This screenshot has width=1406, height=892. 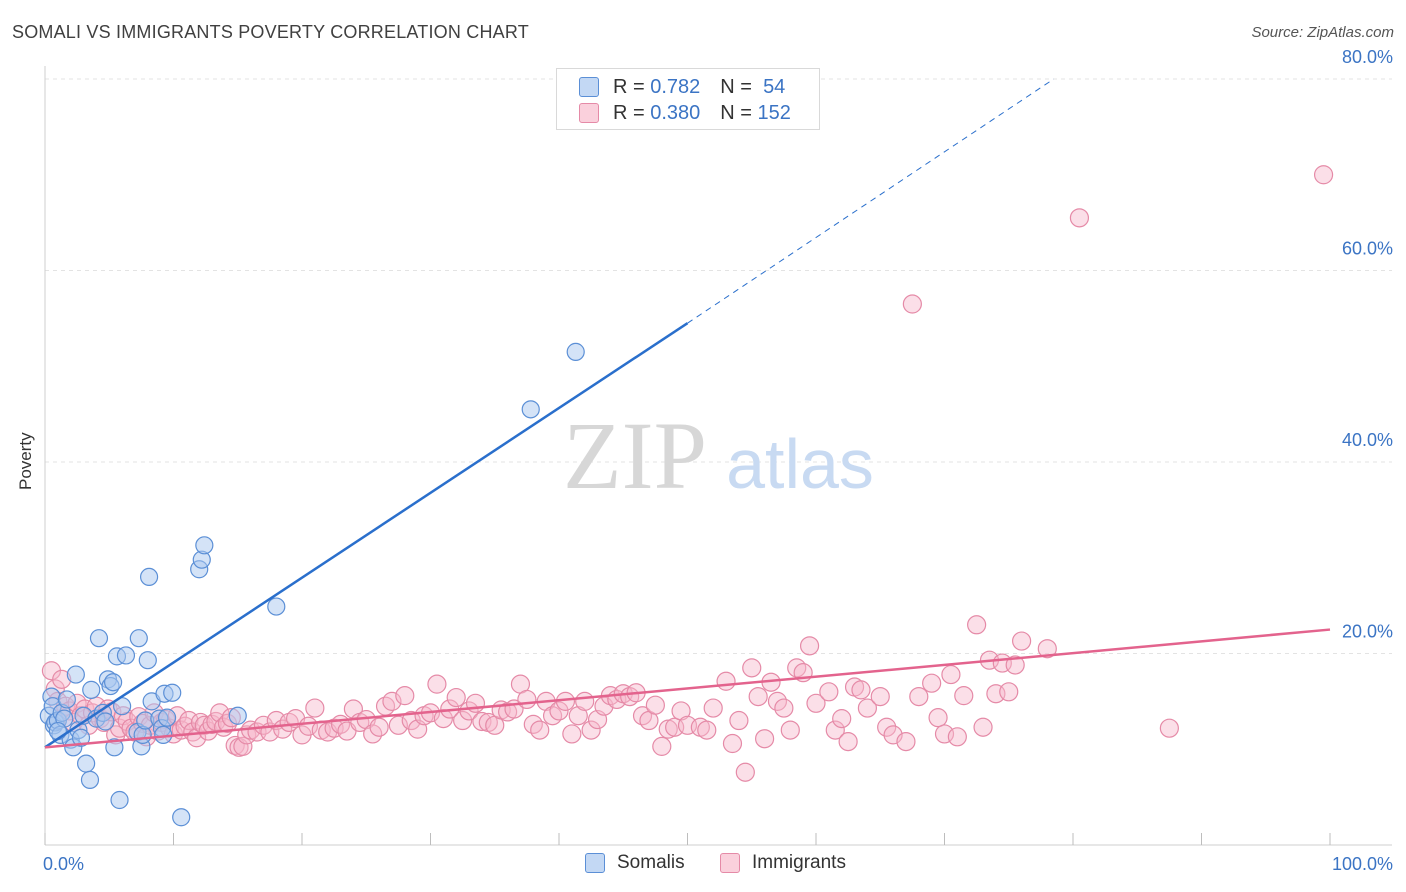 I want to click on source-label: Source: ZipAtlas.com, so click(x=1322, y=32).